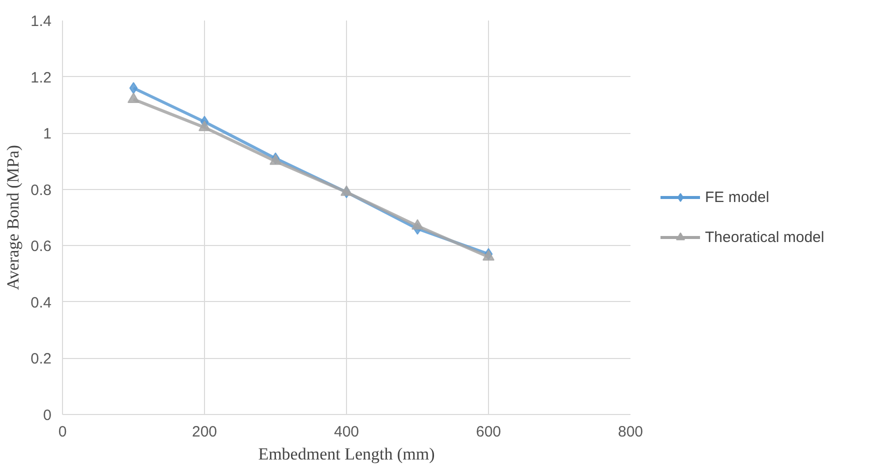 The image size is (894, 466). Describe the element at coordinates (47, 415) in the screenshot. I see `y-tick-label: 0` at that location.